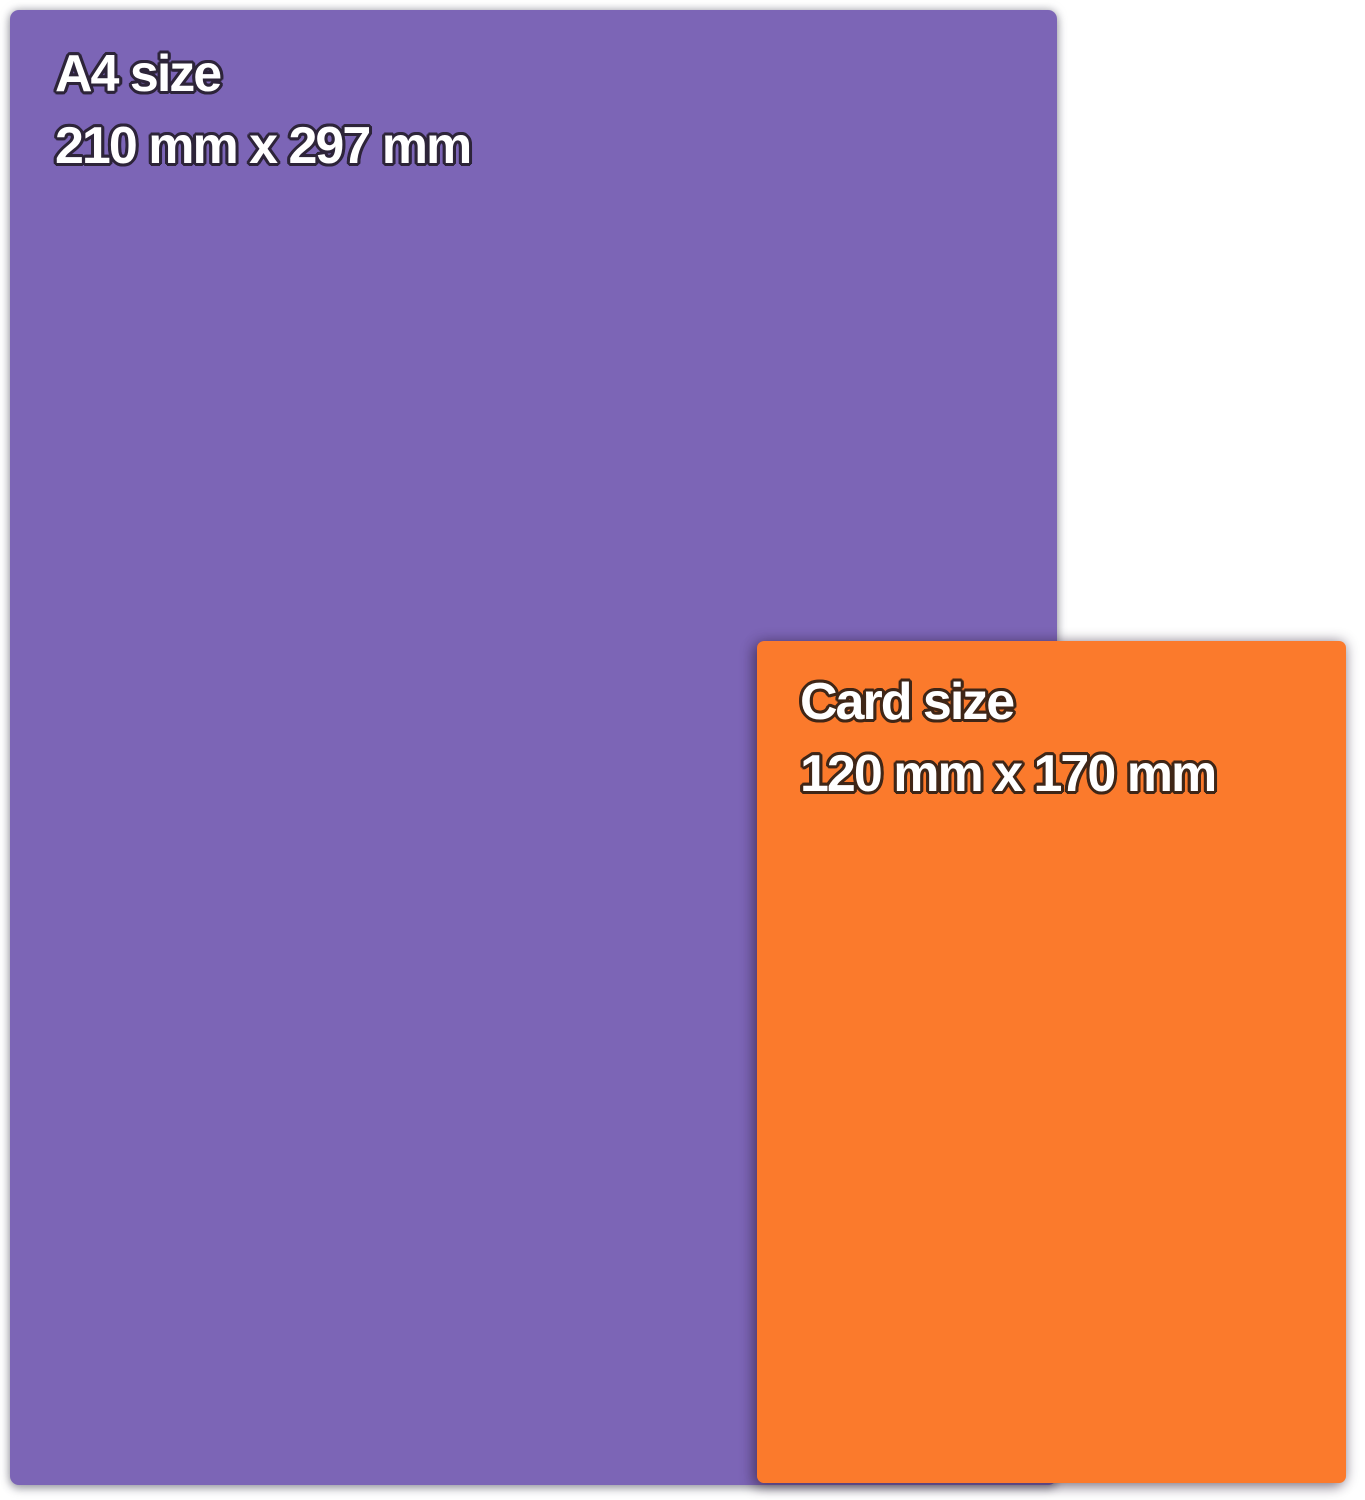  Describe the element at coordinates (263, 146) in the screenshot. I see `a4-dimensions: 210 mm x 297 mm` at that location.